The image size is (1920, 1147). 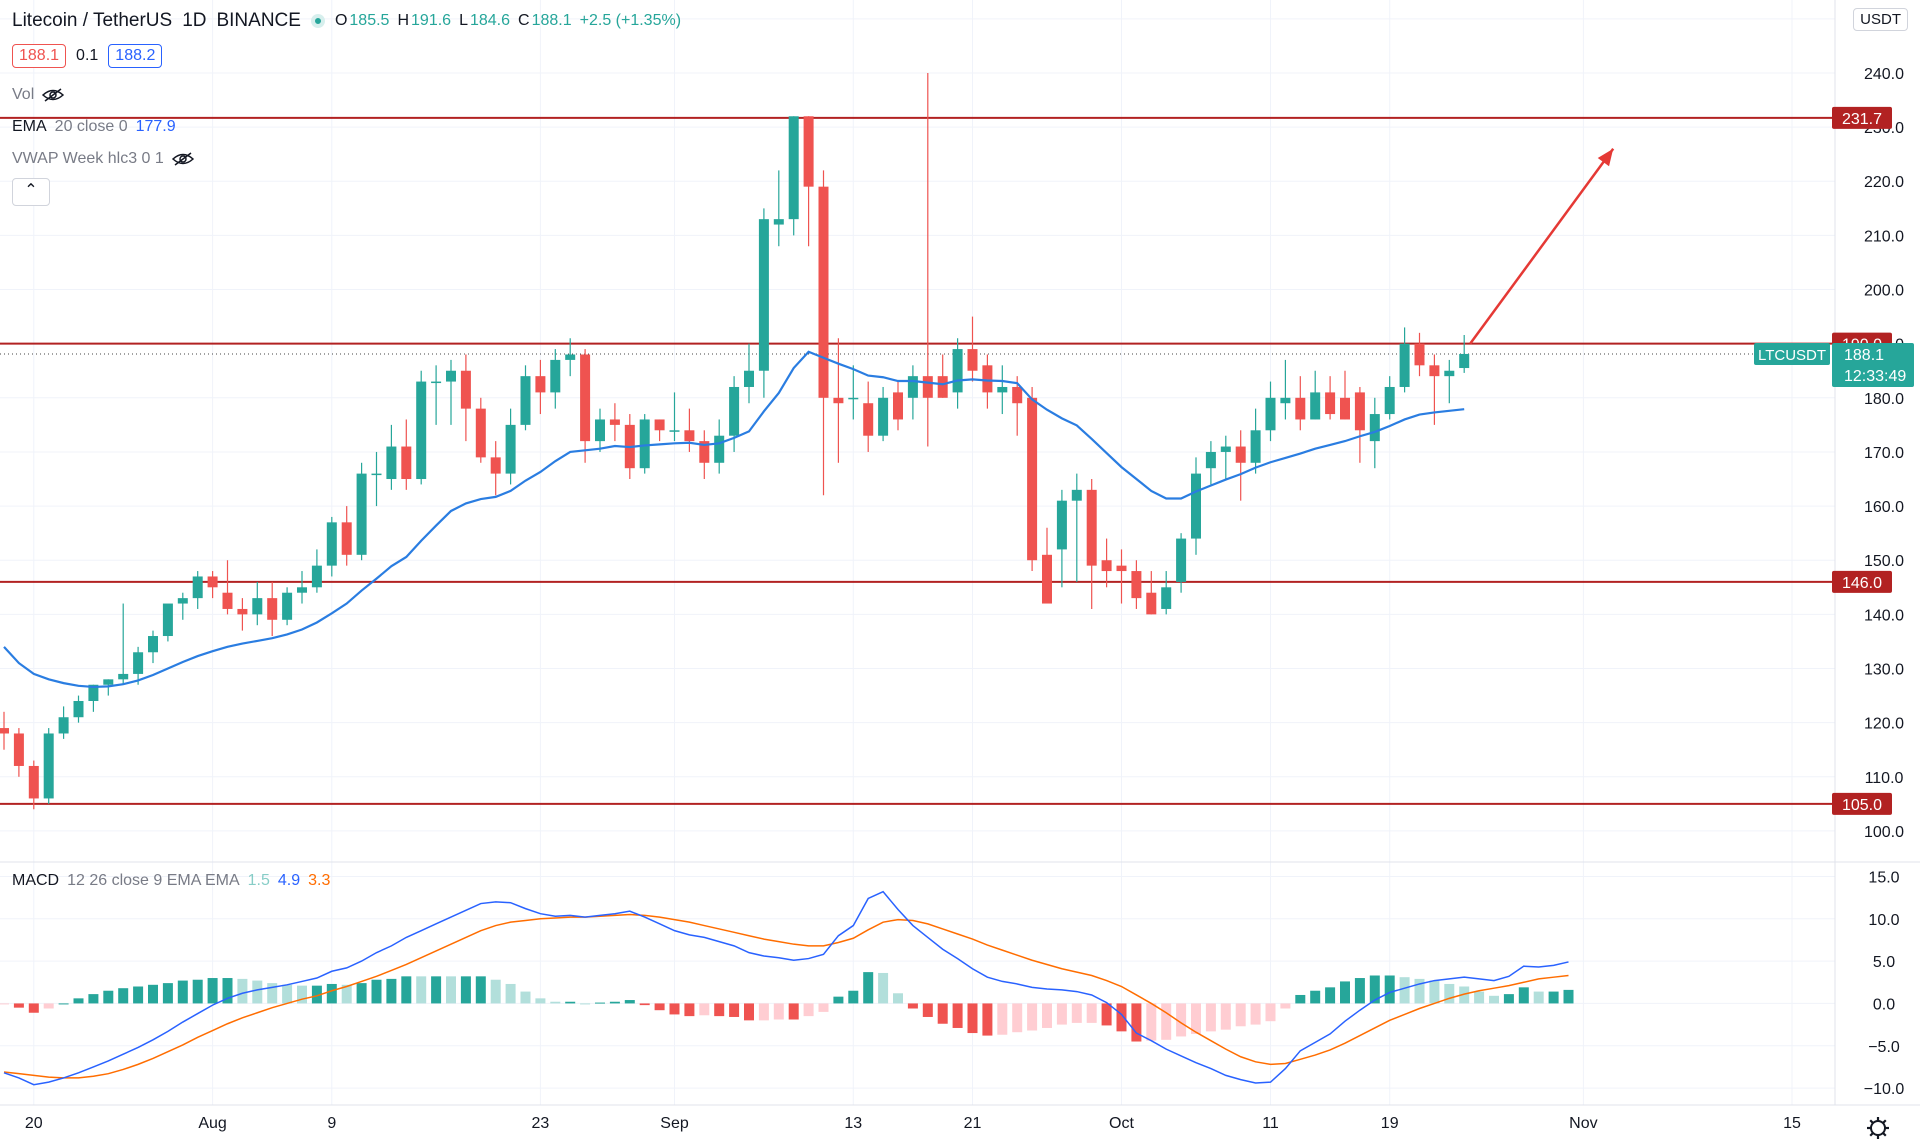 What do you see at coordinates (1880, 19) in the screenshot?
I see `currency-button: USDT` at bounding box center [1880, 19].